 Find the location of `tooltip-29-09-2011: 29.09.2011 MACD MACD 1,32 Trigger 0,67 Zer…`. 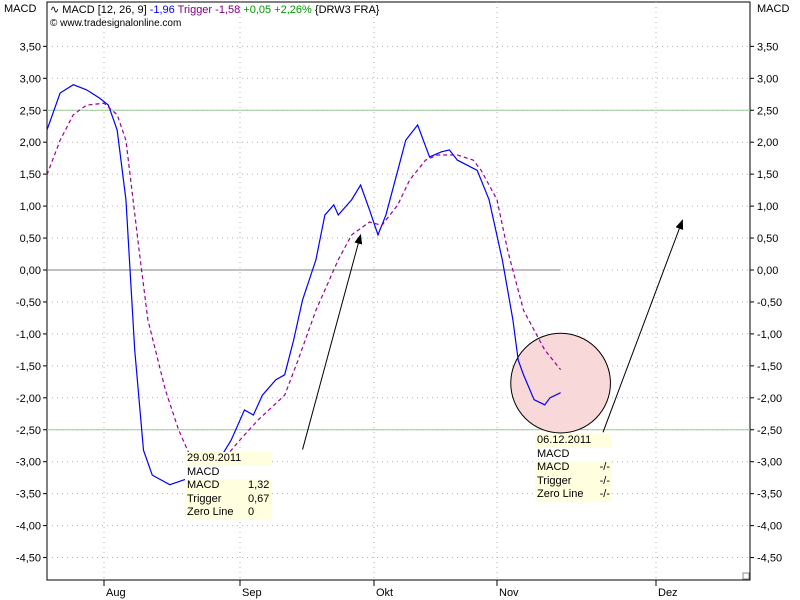

tooltip-29-09-2011: 29.09.2011 MACD MACD 1,32 Trigger 0,67 Zer… is located at coordinates (228, 486).